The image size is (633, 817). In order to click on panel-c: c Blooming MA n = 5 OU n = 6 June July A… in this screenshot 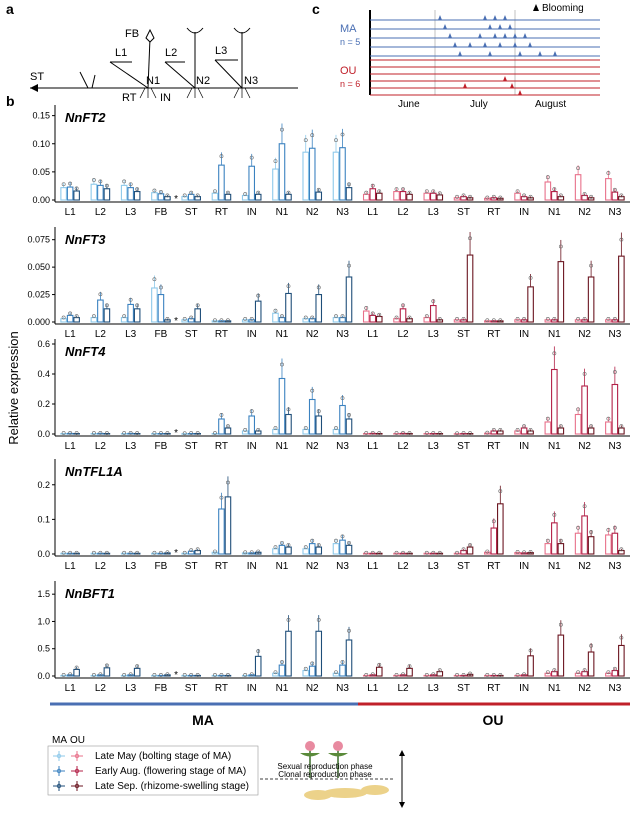, I will do `click(456, 55)`.